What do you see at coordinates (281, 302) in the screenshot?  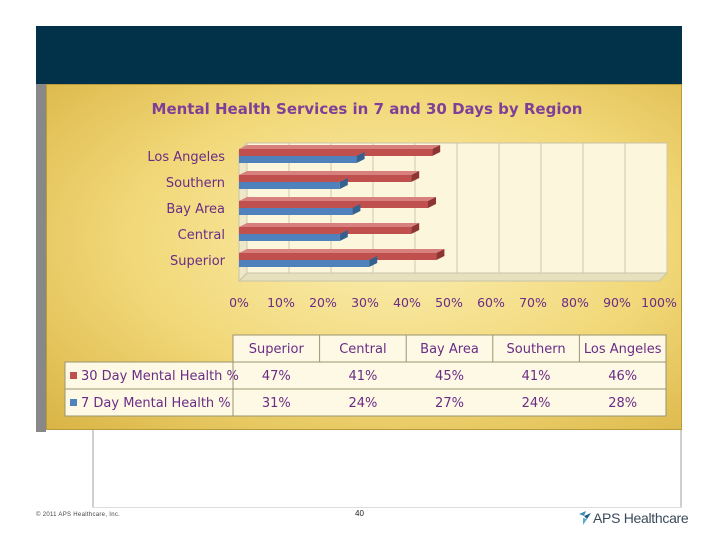 I see `x-tick-label: 10%` at bounding box center [281, 302].